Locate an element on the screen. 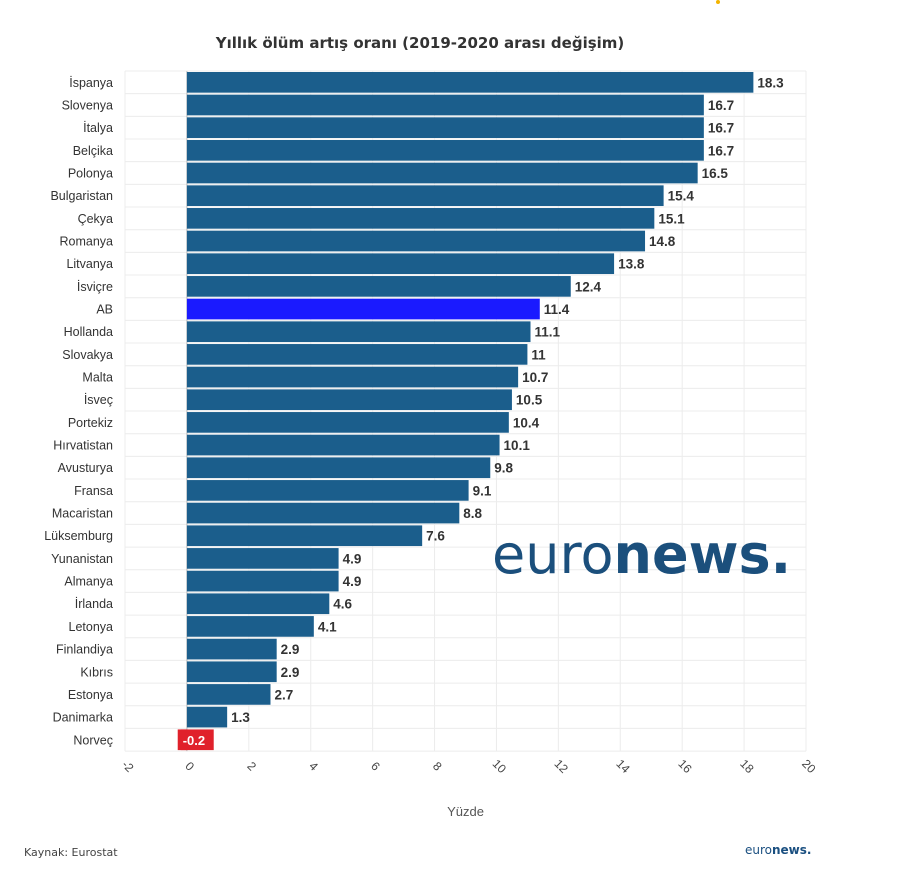 This screenshot has height=869, width=900. category-label: Estonya is located at coordinates (90, 695).